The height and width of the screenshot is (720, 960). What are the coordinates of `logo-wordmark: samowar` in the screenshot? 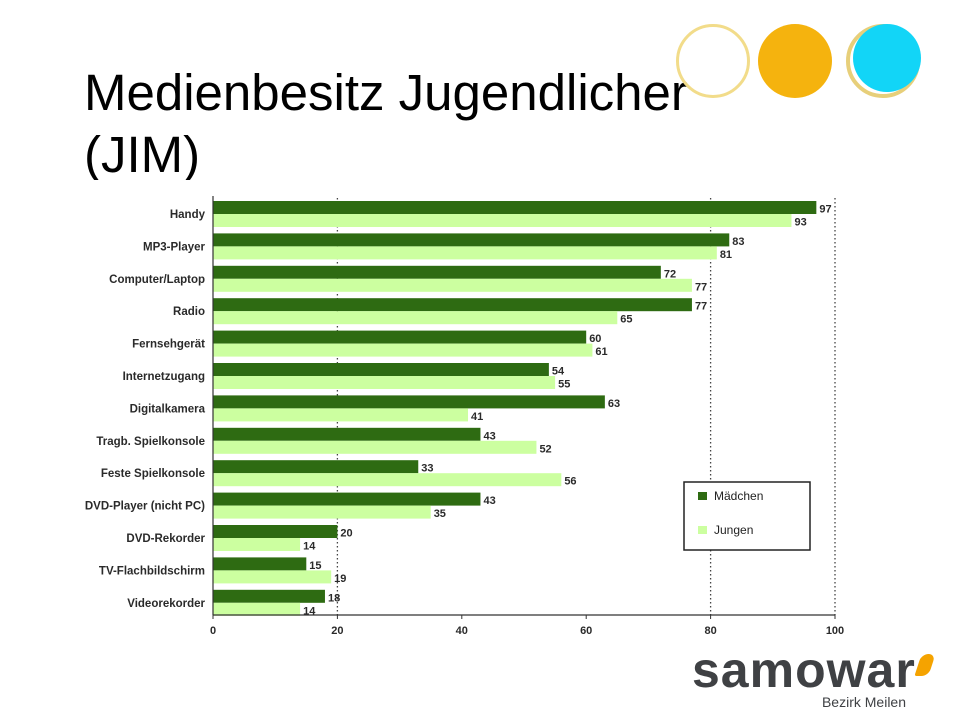 It's located at (804, 670).